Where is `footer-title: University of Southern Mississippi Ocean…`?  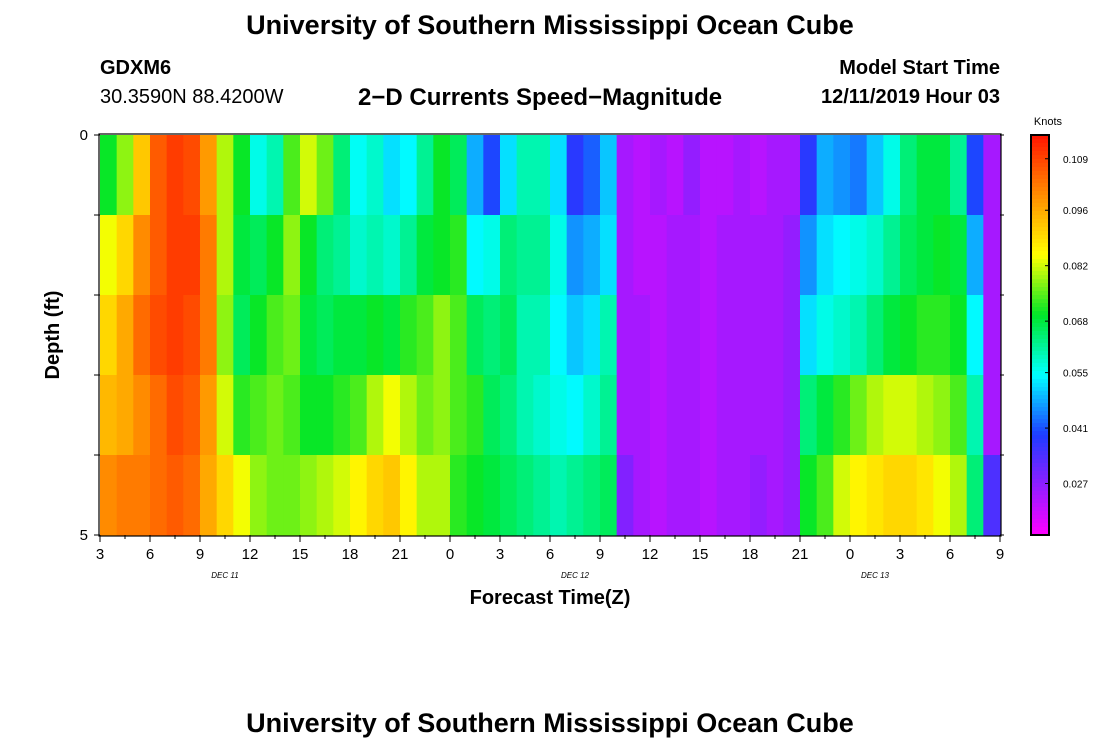 footer-title: University of Southern Mississippi Ocean… is located at coordinates (550, 723).